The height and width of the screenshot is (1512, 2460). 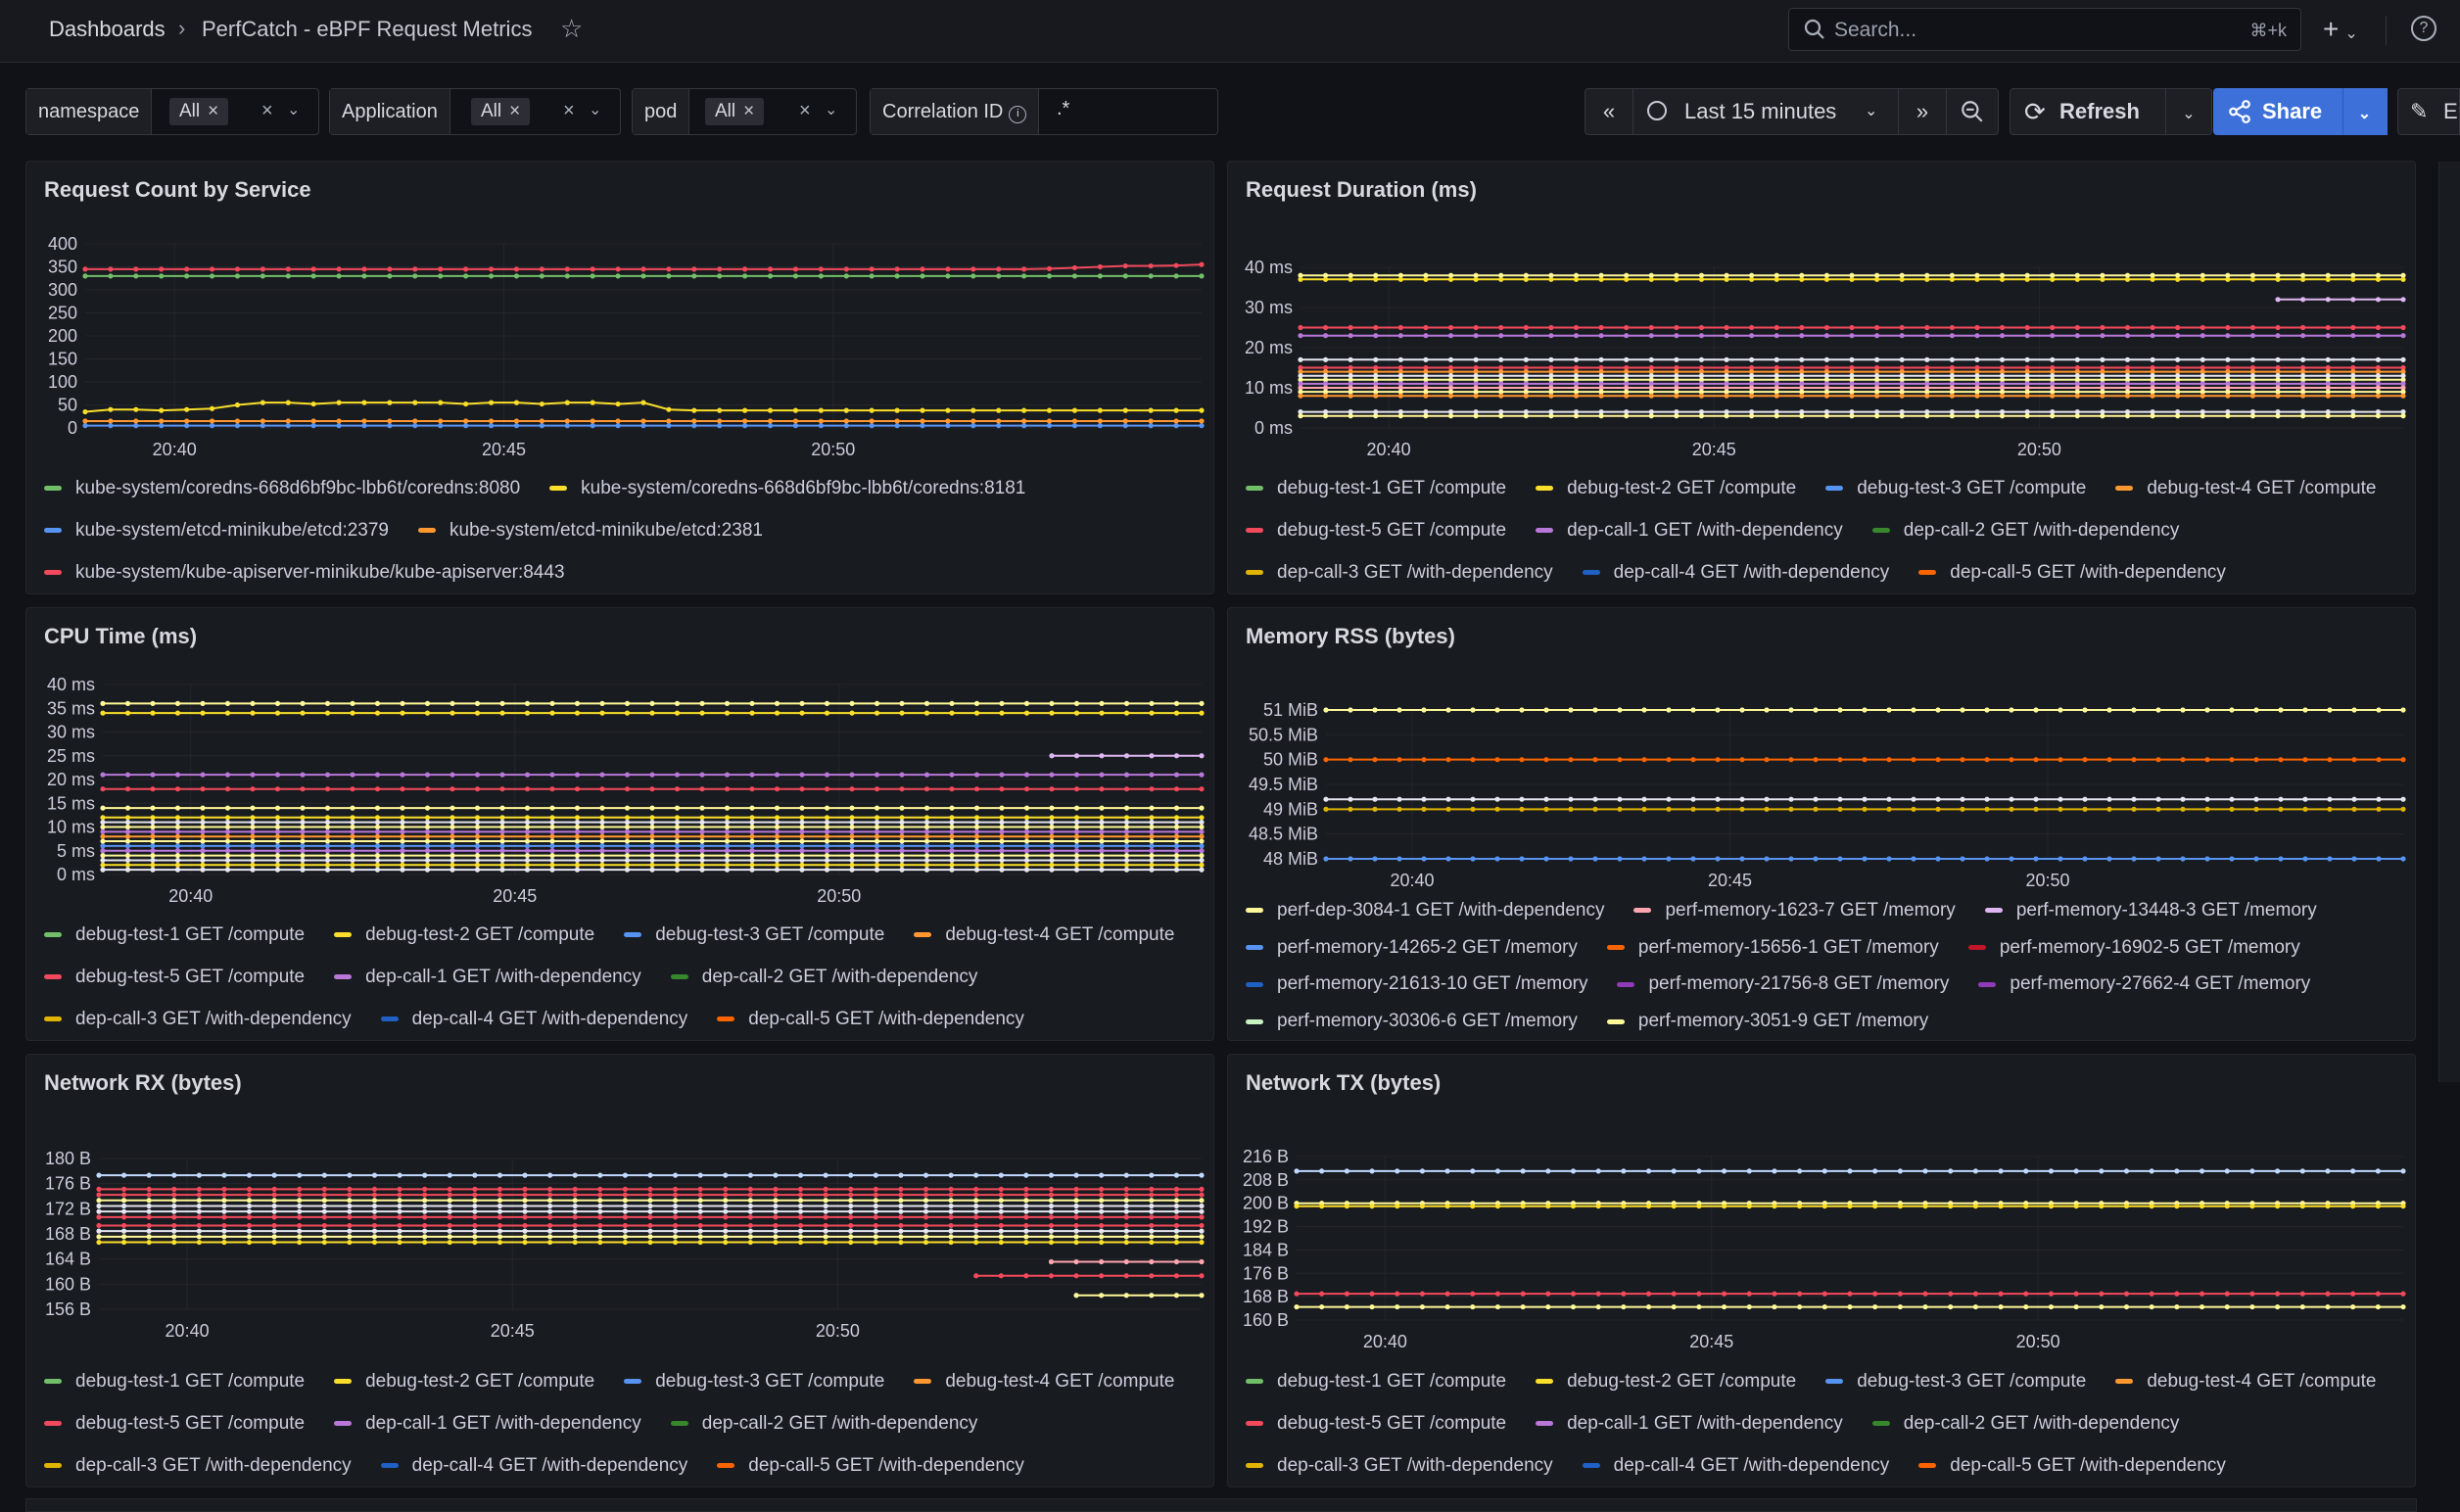 I want to click on time-range-picker: Last 15 minutes ⌄, so click(x=1765, y=111).